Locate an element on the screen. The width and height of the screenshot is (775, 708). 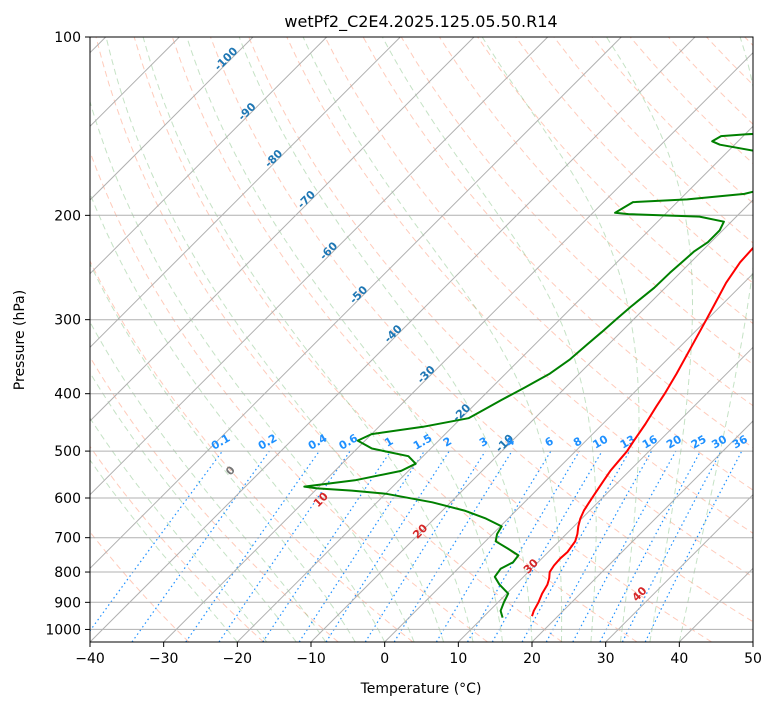
x-tick-label: 50 is located at coordinates (753, 659).